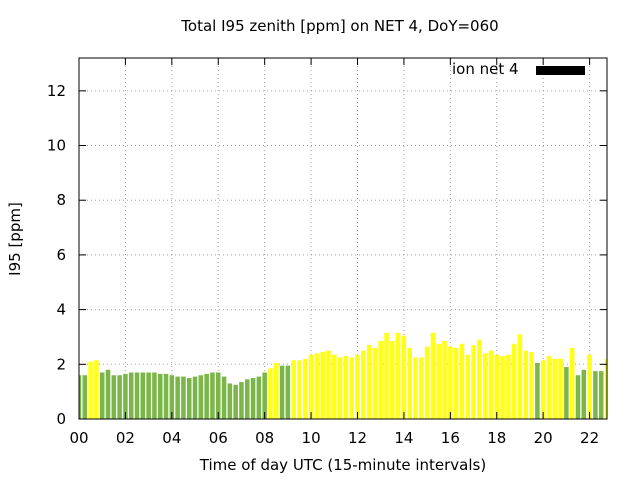 This screenshot has height=480, width=640. Describe the element at coordinates (218, 438) in the screenshot. I see `x-tick-label: 06` at that location.